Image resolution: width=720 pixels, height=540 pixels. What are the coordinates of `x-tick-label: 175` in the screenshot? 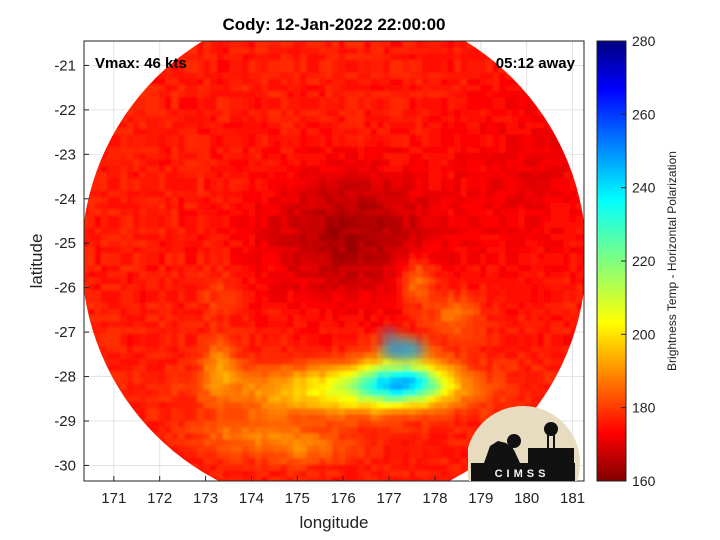 It's located at (297, 498).